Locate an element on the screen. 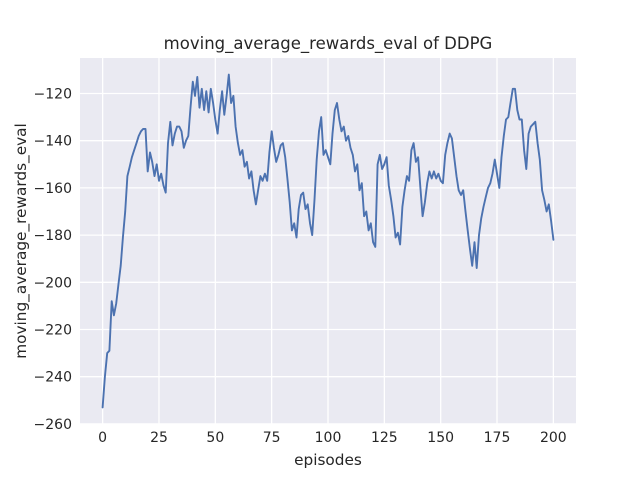  y-tick-label: −120 is located at coordinates (53, 95).